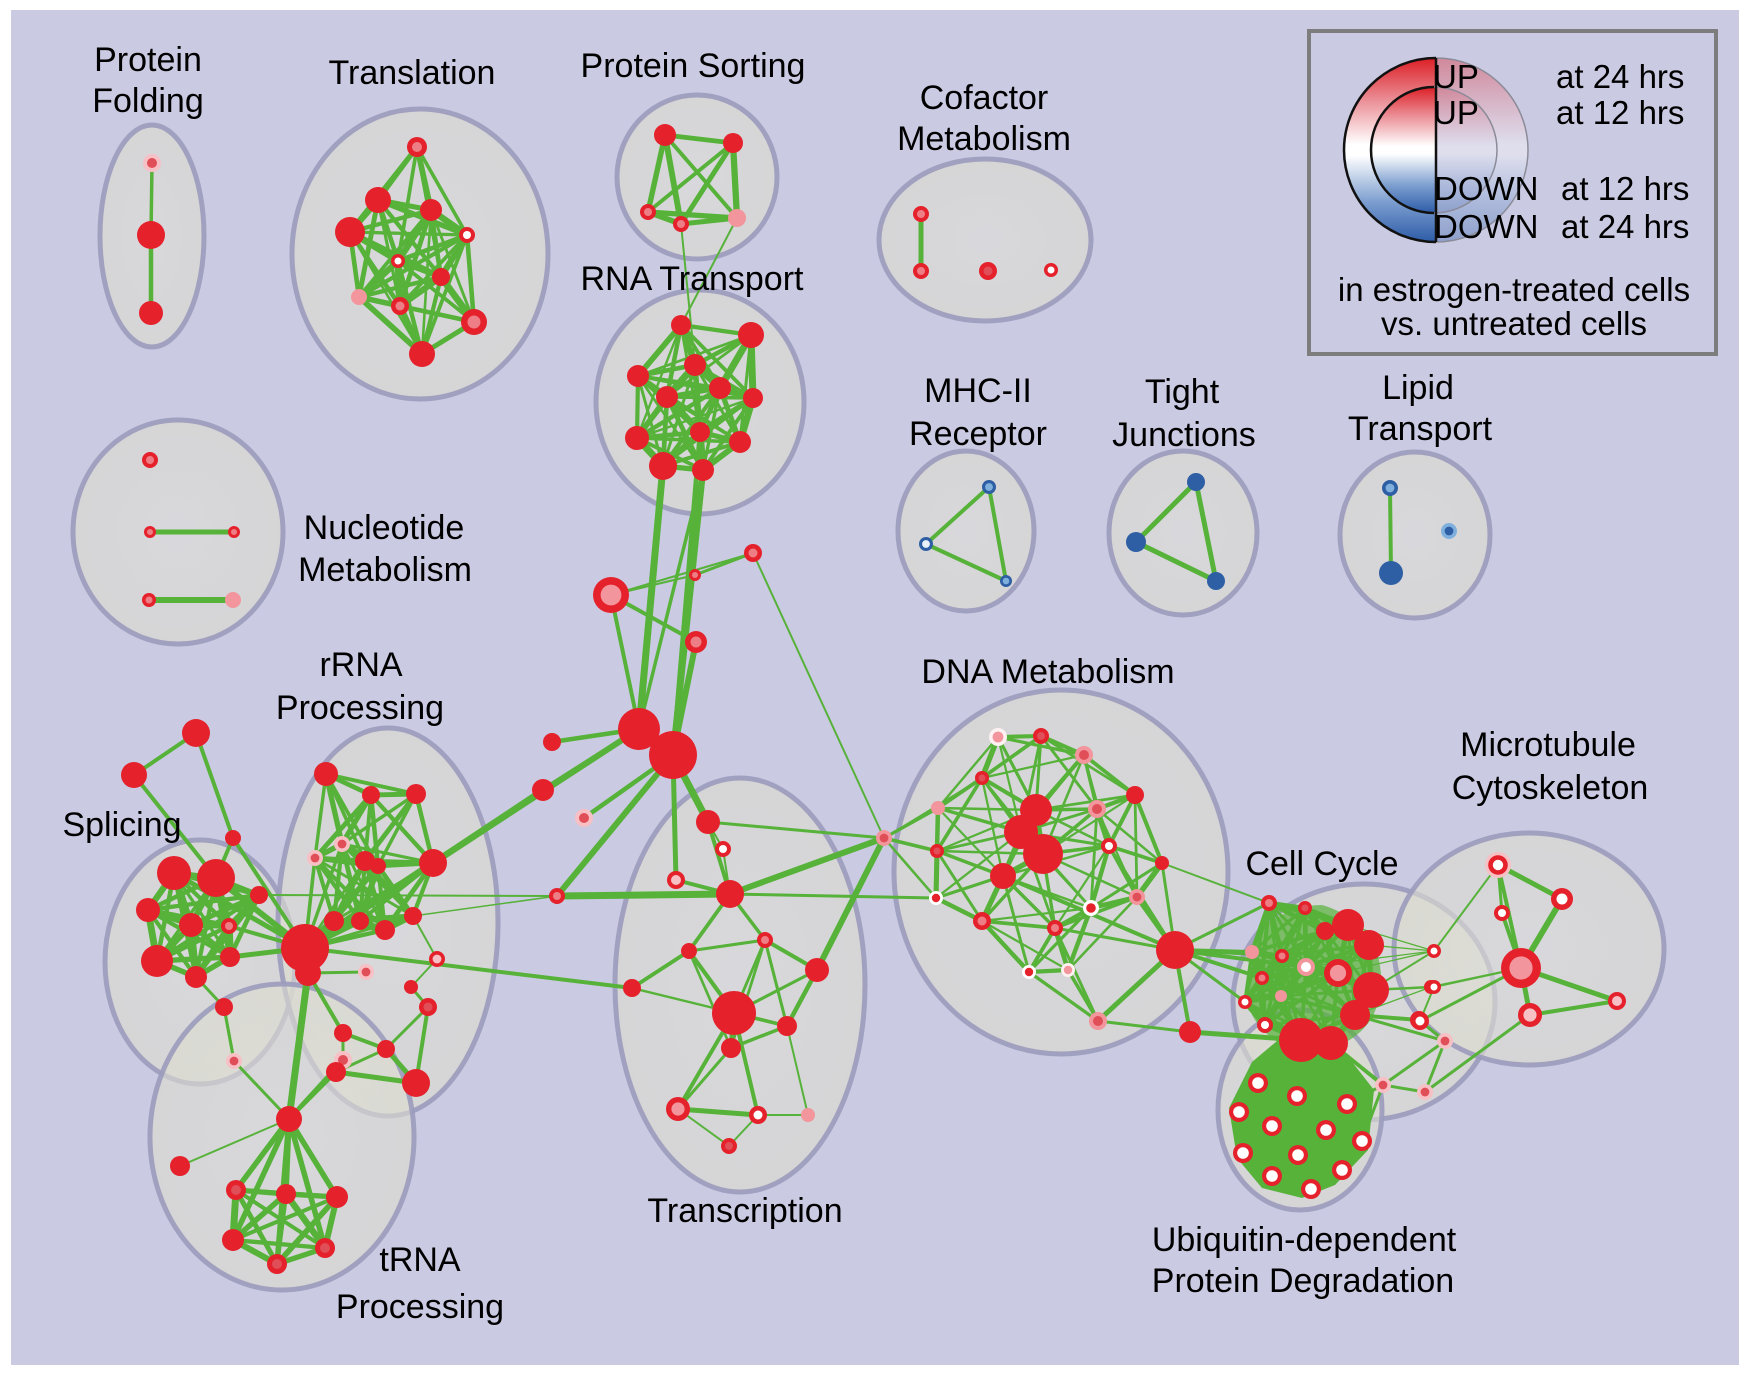  What do you see at coordinates (1548, 745) in the screenshot?
I see `svg-text: Microtubule` at bounding box center [1548, 745].